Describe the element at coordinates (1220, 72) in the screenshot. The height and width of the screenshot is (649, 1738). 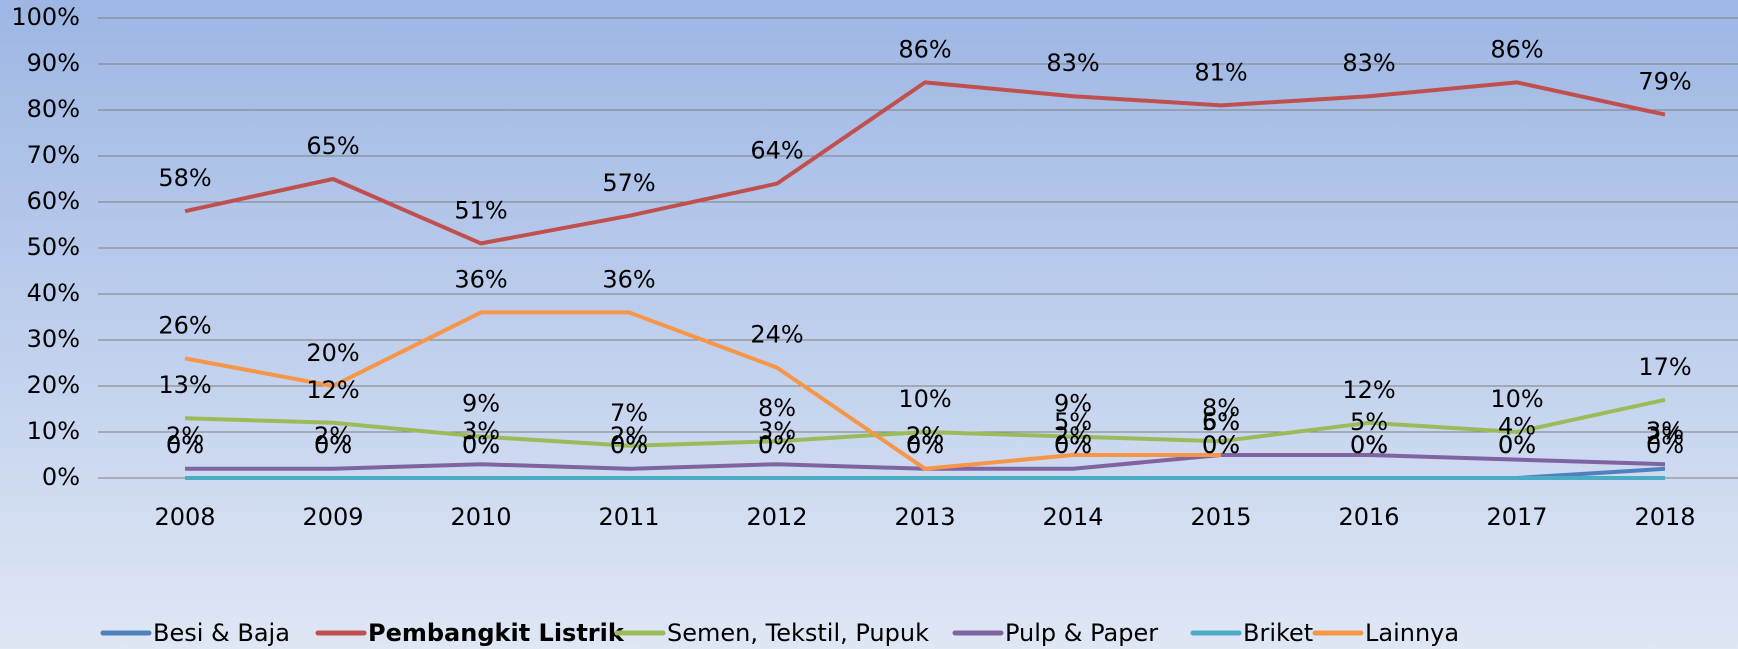
I see `data-label: 81%` at that location.